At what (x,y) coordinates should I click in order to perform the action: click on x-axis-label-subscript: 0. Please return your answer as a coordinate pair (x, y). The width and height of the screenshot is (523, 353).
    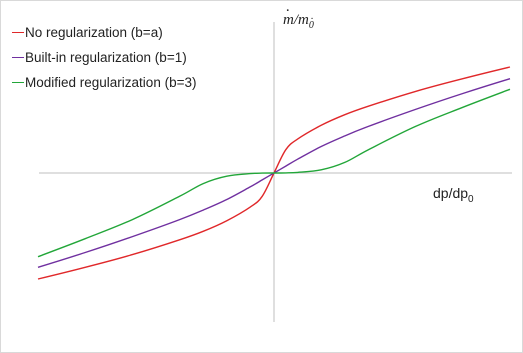
    Looking at the image, I should click on (471, 199).